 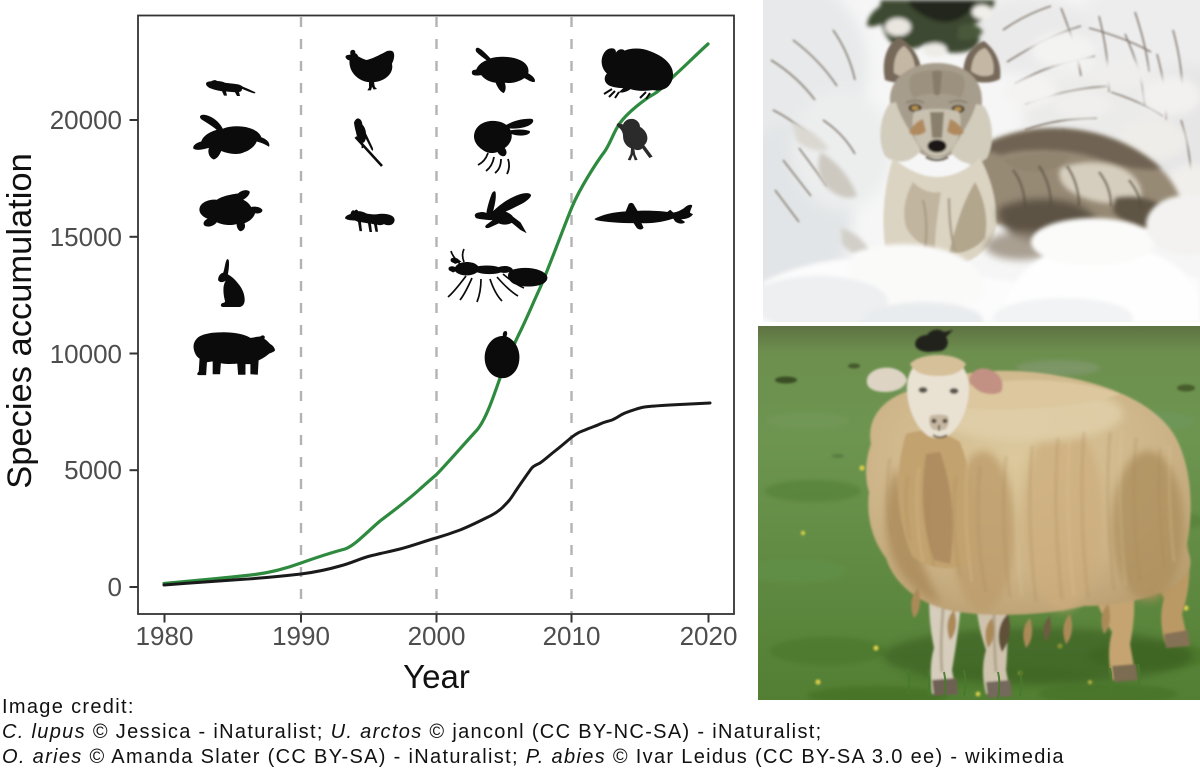 What do you see at coordinates (86, 120) in the screenshot?
I see `svg-text: 20000` at bounding box center [86, 120].